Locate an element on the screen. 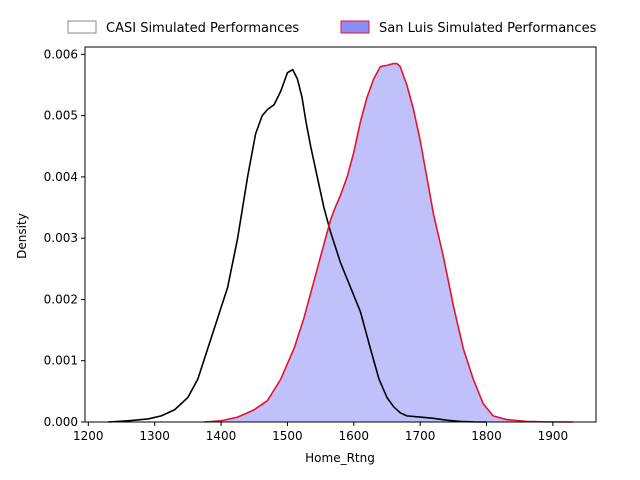  x-tick-label: 1700 is located at coordinates (420, 436).